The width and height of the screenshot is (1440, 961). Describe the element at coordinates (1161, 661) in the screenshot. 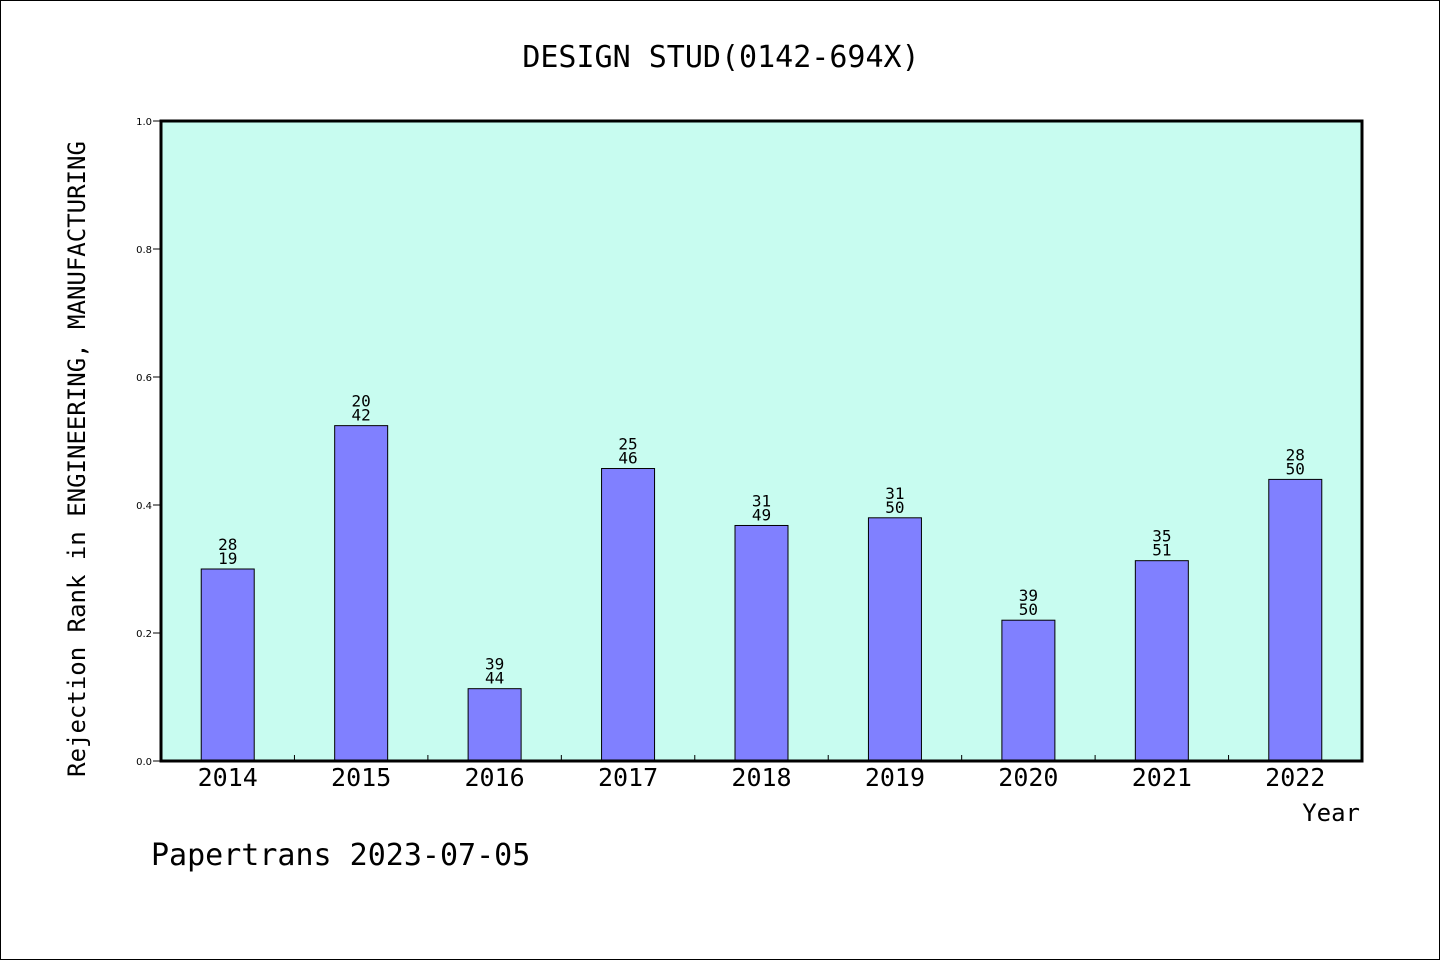

I see `bar-2021` at that location.